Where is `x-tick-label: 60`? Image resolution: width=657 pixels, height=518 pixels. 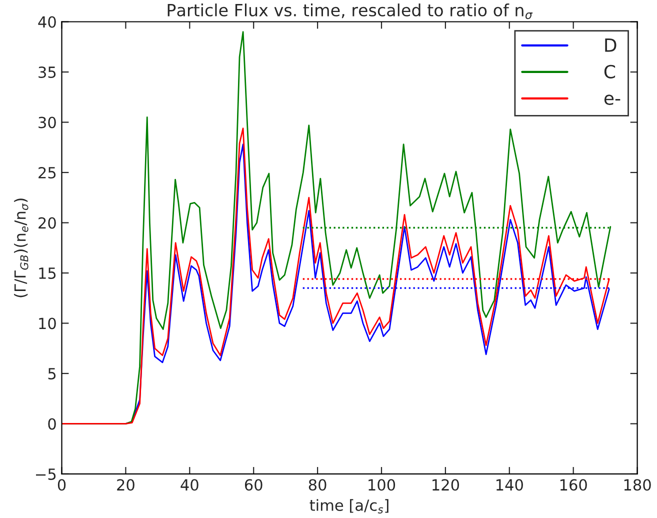
x-tick-label: 60 is located at coordinates (253, 485).